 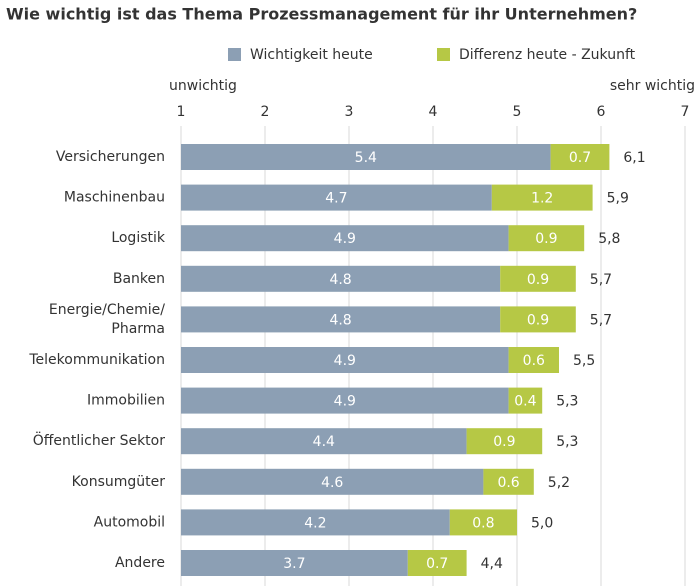 What do you see at coordinates (584, 361) in the screenshot?
I see `total-label: 5,5` at bounding box center [584, 361].